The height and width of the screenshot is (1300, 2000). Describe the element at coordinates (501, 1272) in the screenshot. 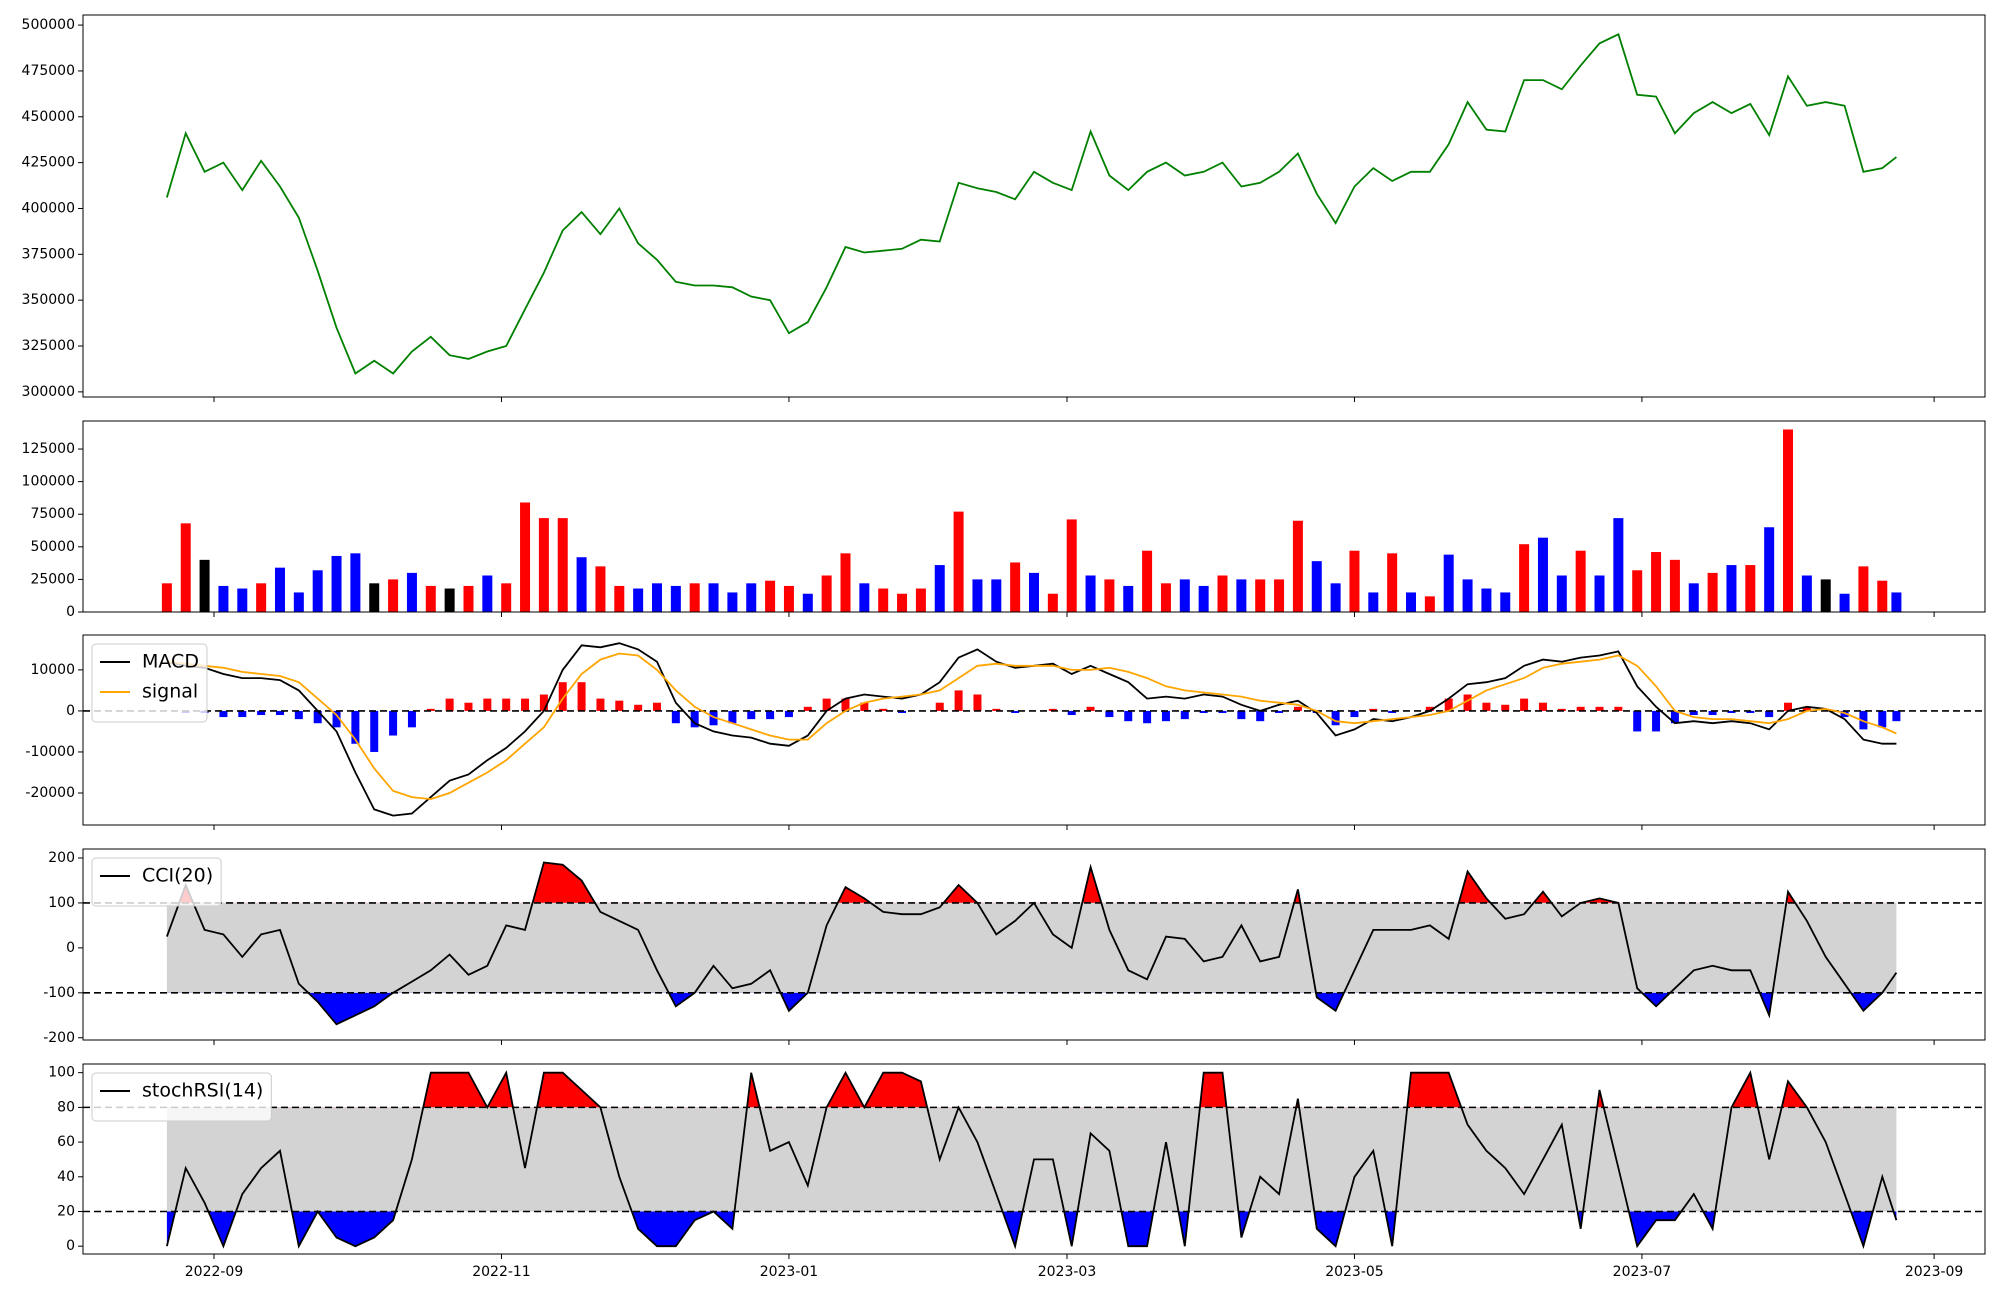

I see `x-tick-label: 2022-11` at that location.